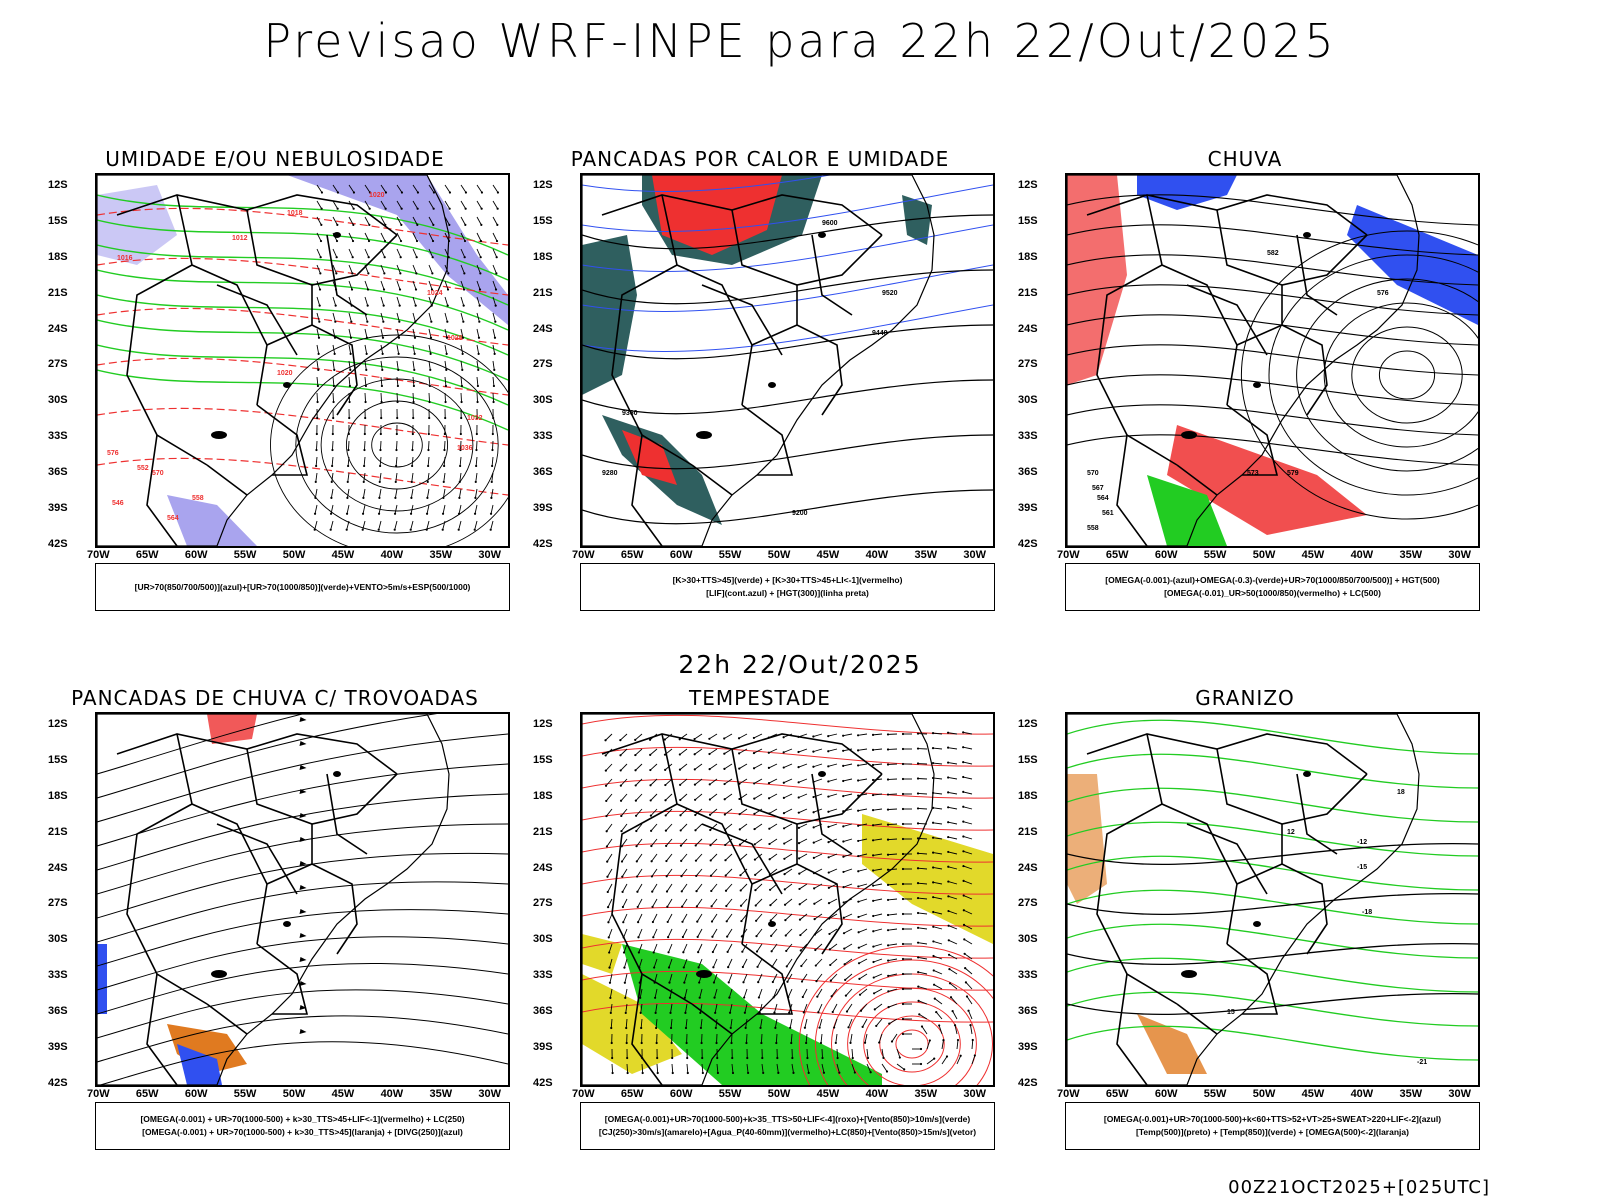 Image resolution: width=1600 pixels, height=1200 pixels. Describe the element at coordinates (681, 555) in the screenshot. I see `longitude-label: 60W` at that location.